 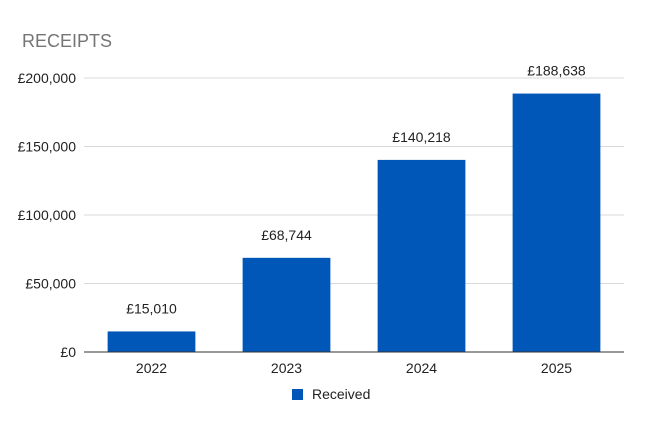 I want to click on legend: Received, so click(x=331, y=394).